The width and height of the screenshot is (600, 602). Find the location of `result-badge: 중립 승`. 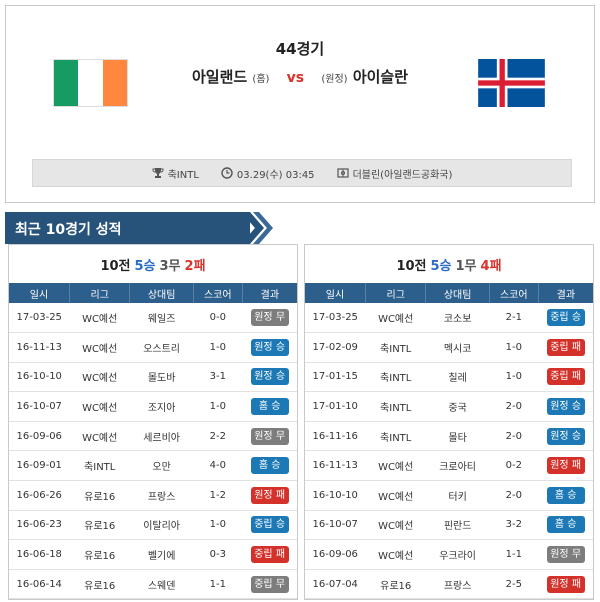

result-badge: 중립 승 is located at coordinates (269, 525).